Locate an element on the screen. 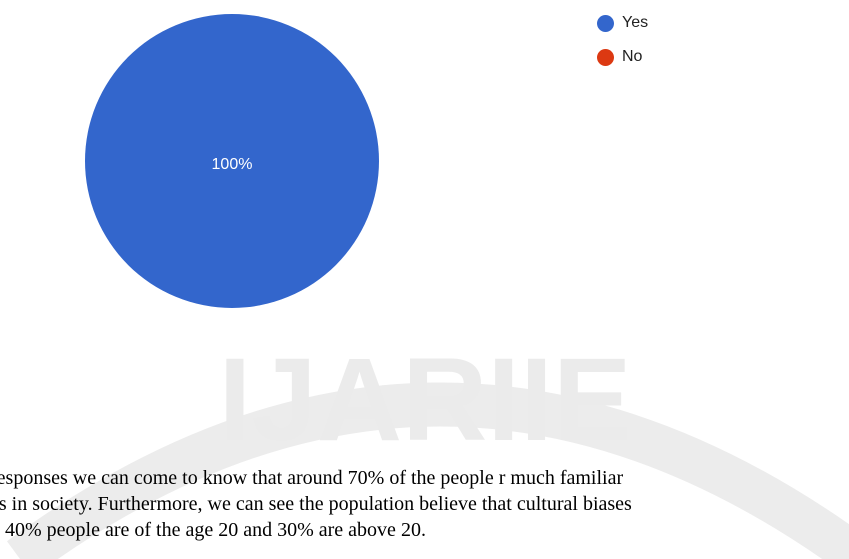  legend-item-no: No is located at coordinates (622, 57).